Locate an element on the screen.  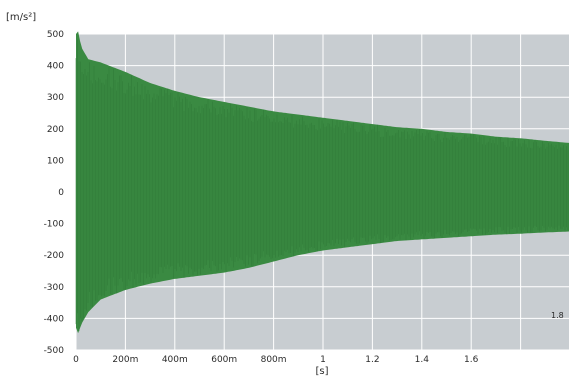
x-tick-label: 200m is located at coordinates (125, 360).